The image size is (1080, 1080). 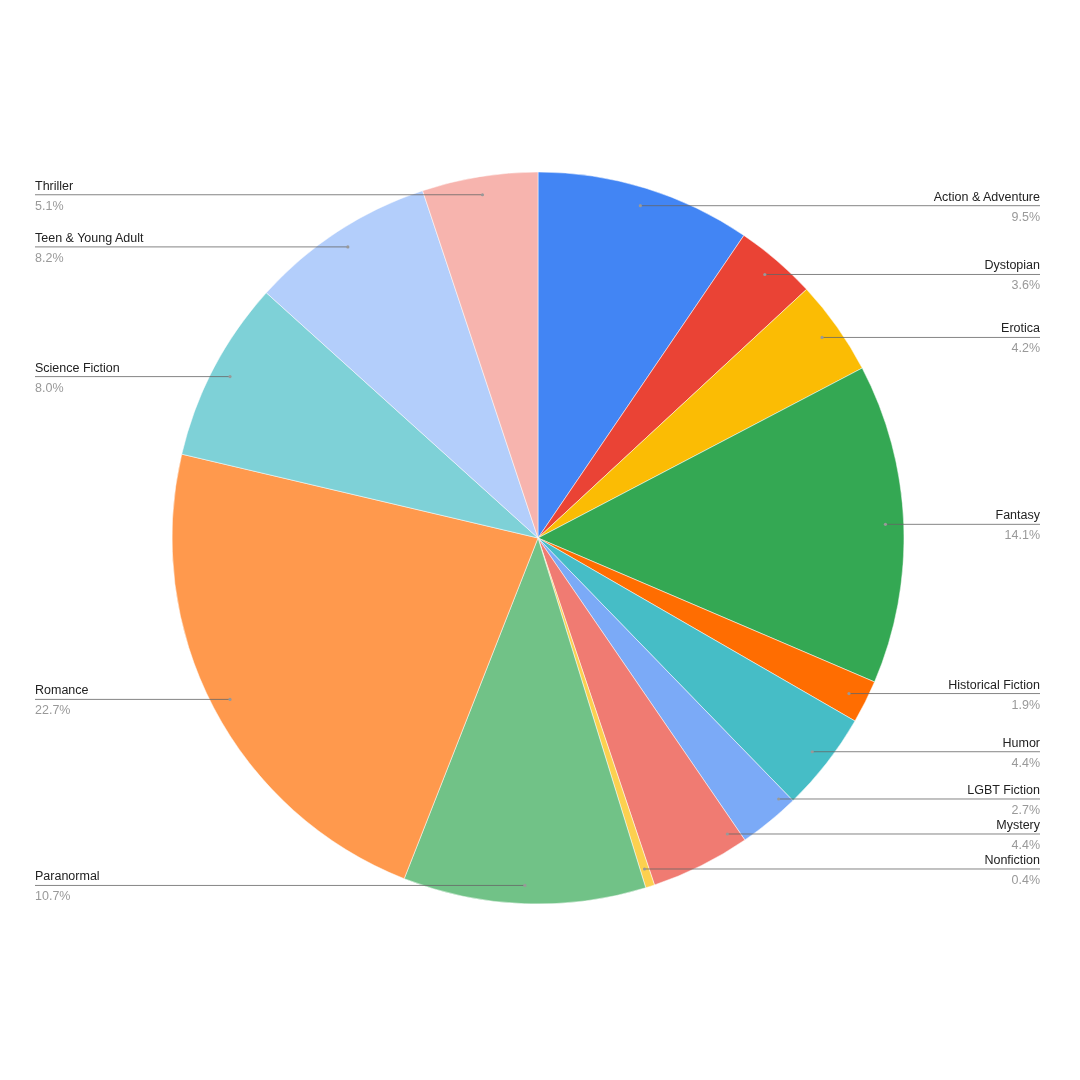 What do you see at coordinates (49, 387) in the screenshot?
I see `data-label: 8.0%` at bounding box center [49, 387].